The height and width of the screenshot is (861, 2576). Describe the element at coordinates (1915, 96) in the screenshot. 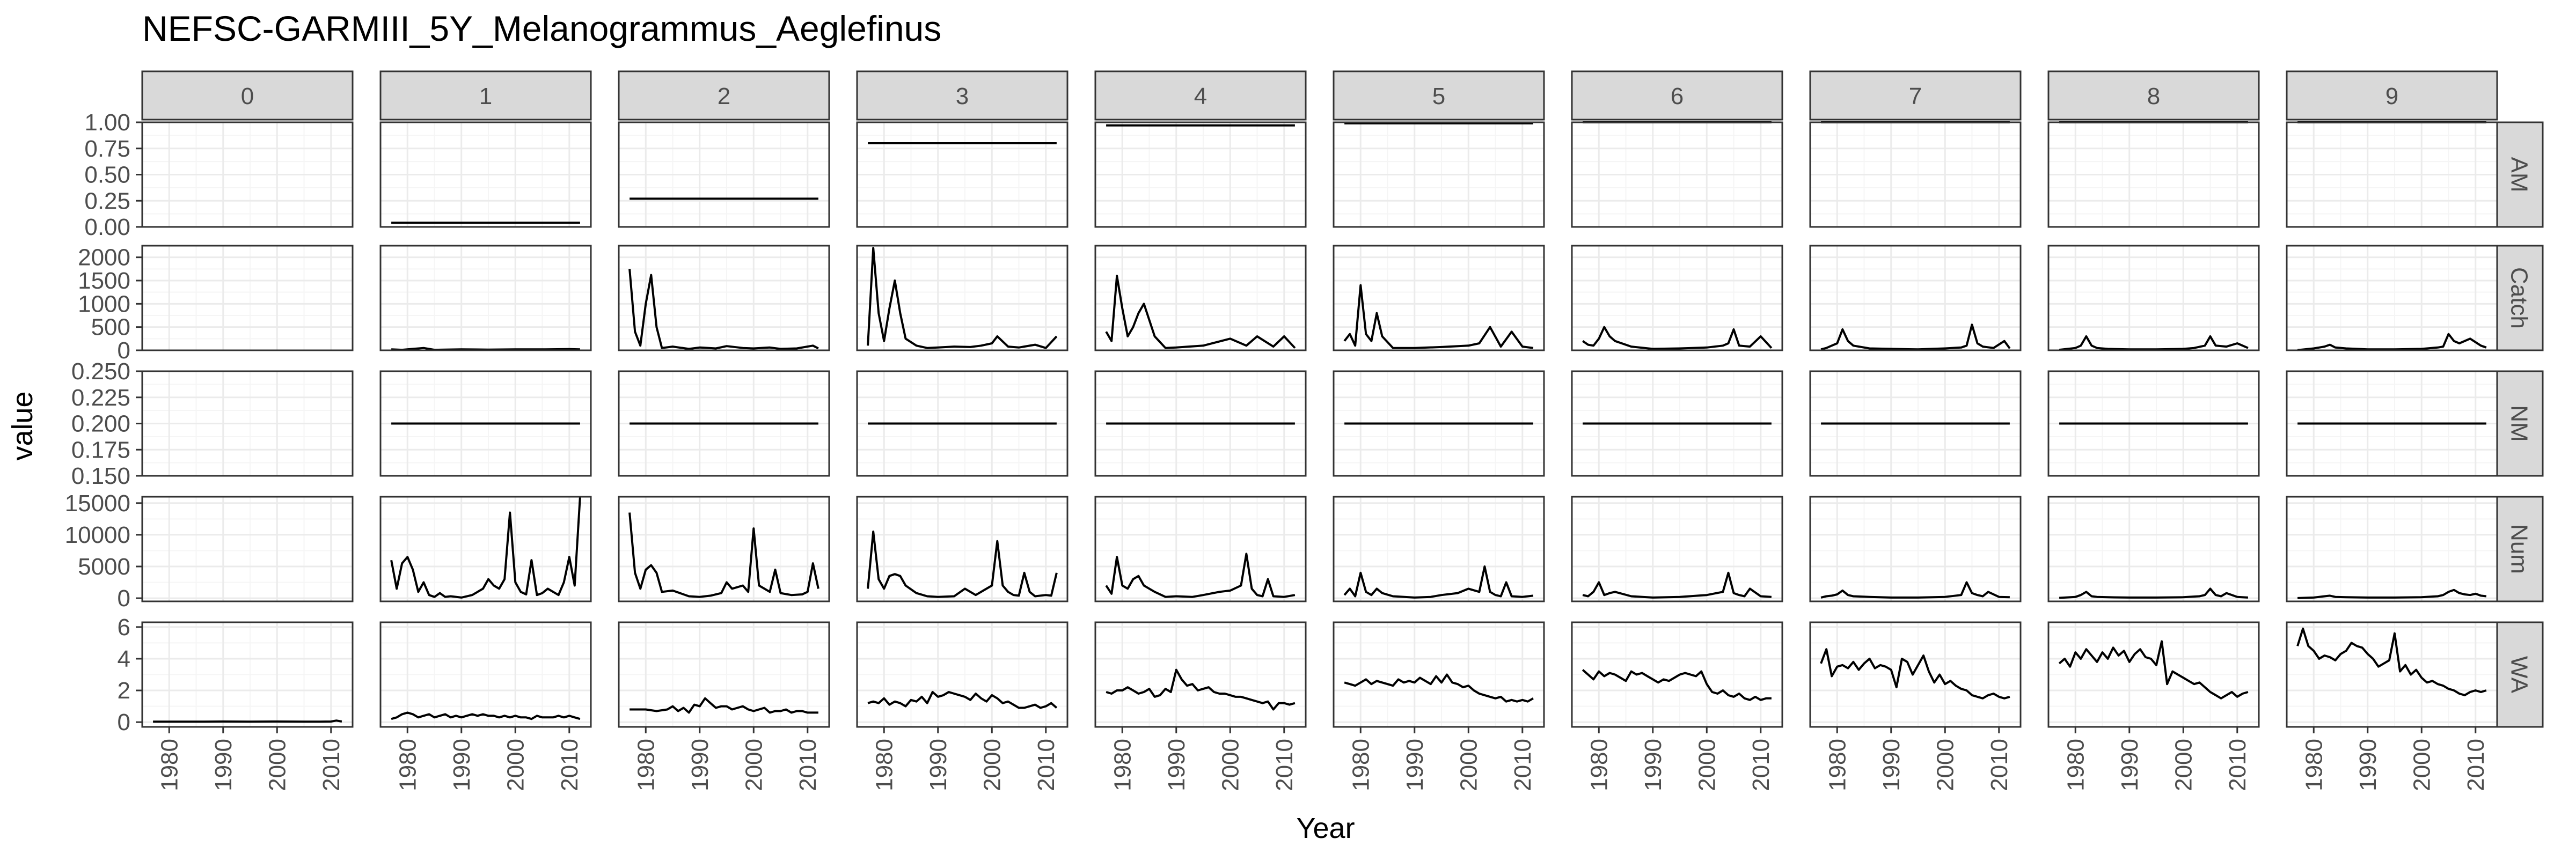

I see `column-strip-label: 7` at that location.